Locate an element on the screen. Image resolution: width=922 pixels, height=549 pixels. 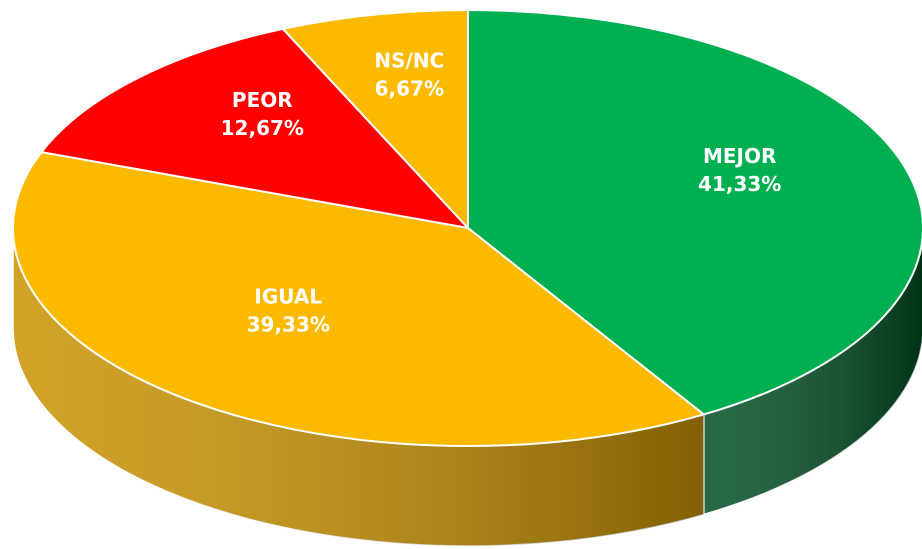
slice-value: 41,33% is located at coordinates (739, 184).